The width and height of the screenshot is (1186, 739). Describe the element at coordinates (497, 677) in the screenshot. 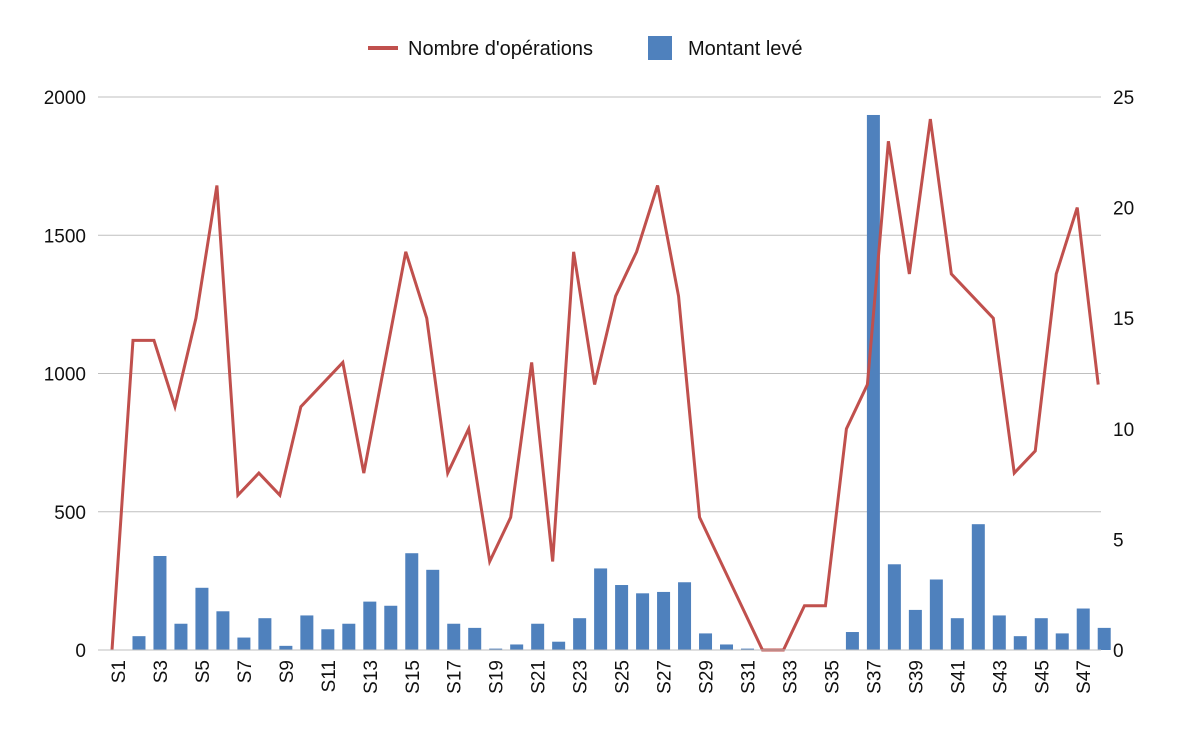

I see `x-tick-label: S19` at that location.